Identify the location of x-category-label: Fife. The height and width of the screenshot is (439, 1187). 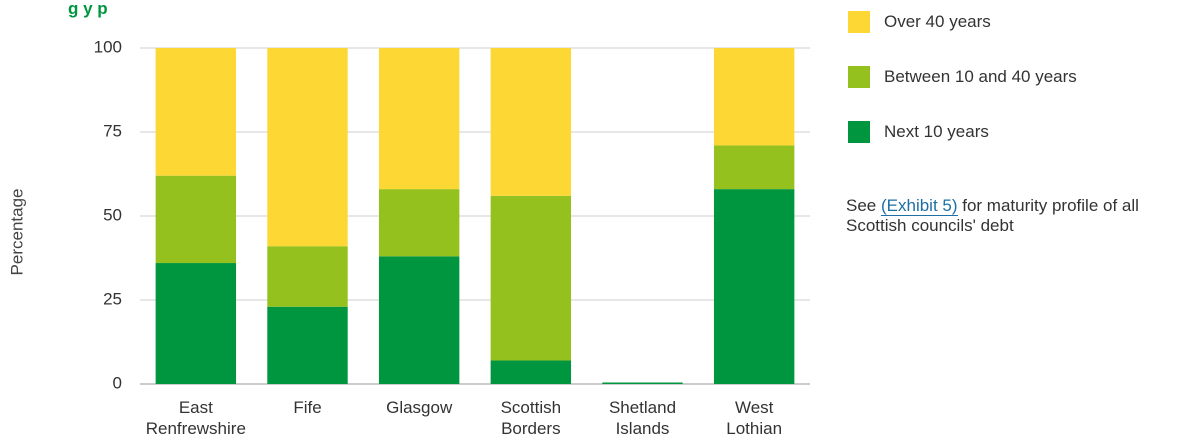
(307, 407).